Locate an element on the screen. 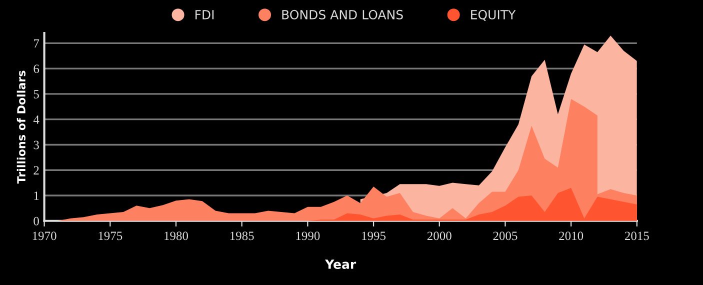 The width and height of the screenshot is (703, 285). y-tick-label: 7 is located at coordinates (37, 43).